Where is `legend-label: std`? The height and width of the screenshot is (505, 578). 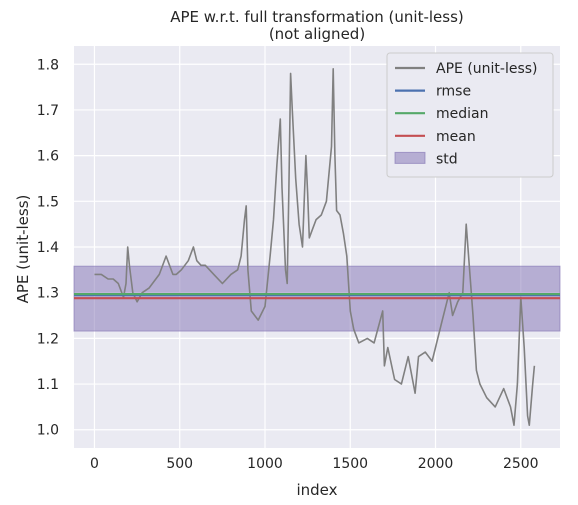 legend-label: std is located at coordinates (447, 159).